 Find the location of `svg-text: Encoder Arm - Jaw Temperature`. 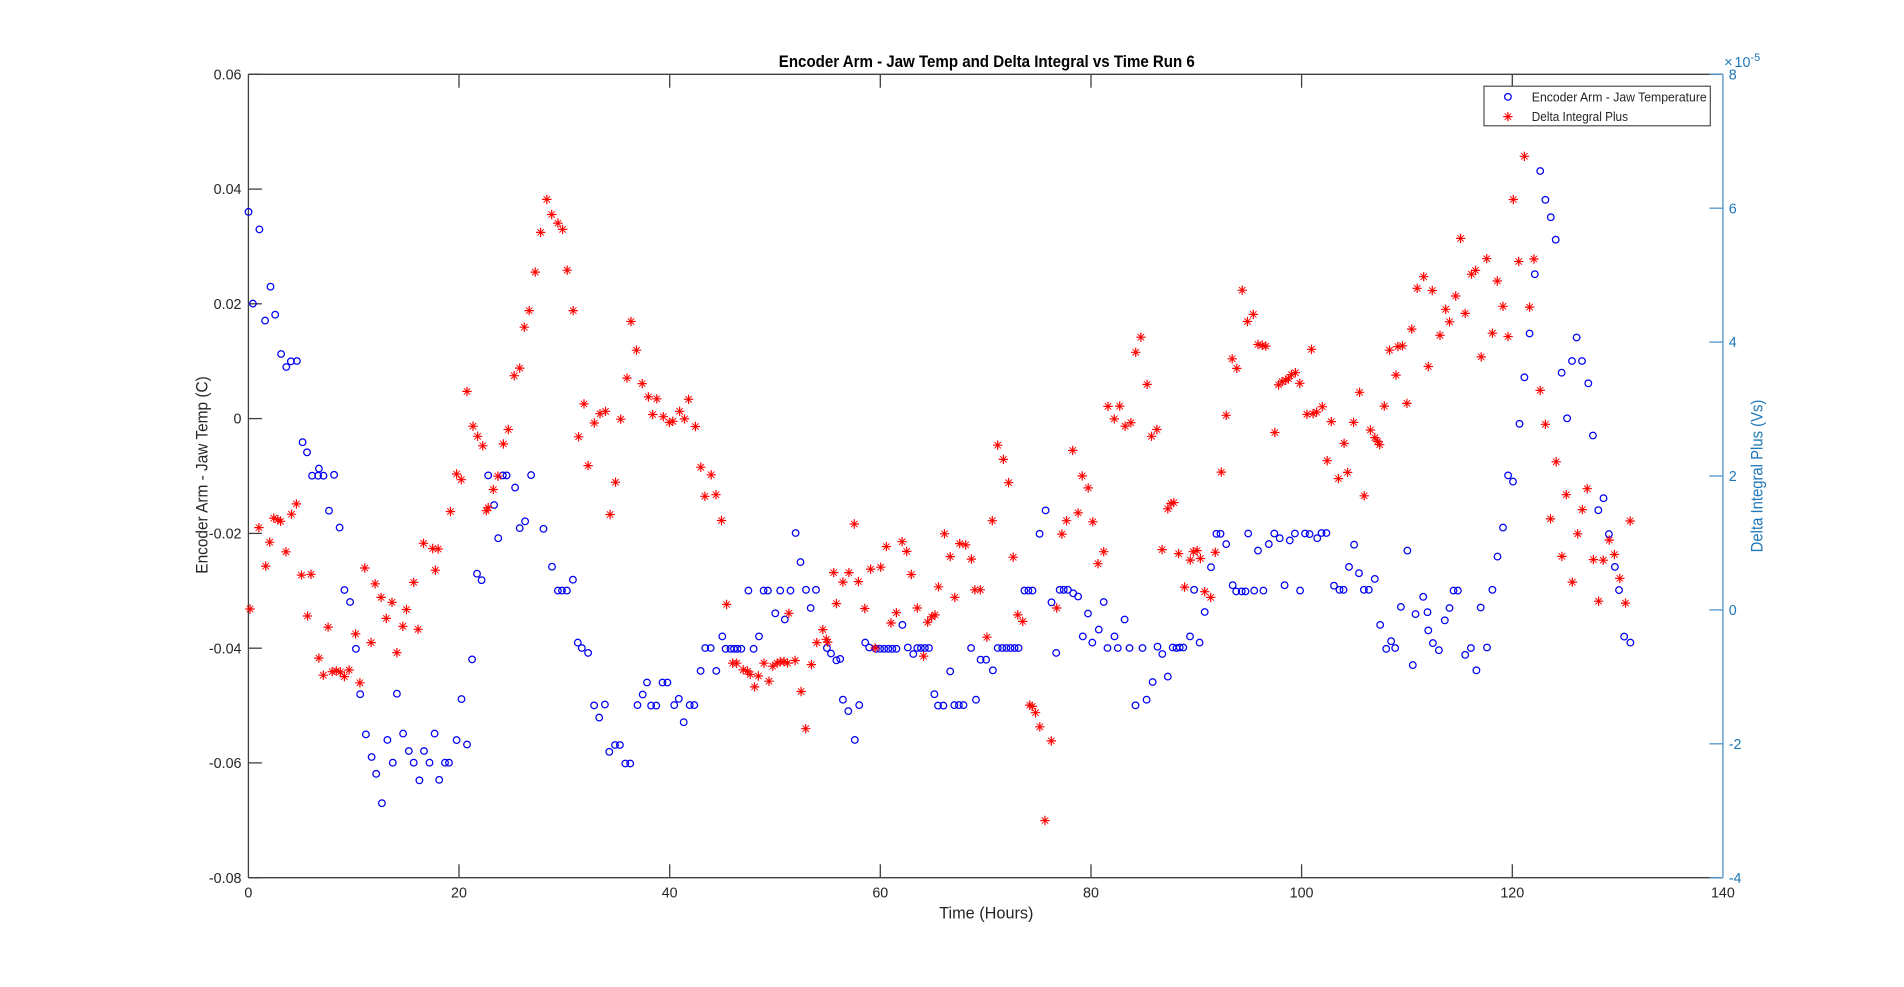

svg-text: Encoder Arm - Jaw Temperature is located at coordinates (1619, 97).